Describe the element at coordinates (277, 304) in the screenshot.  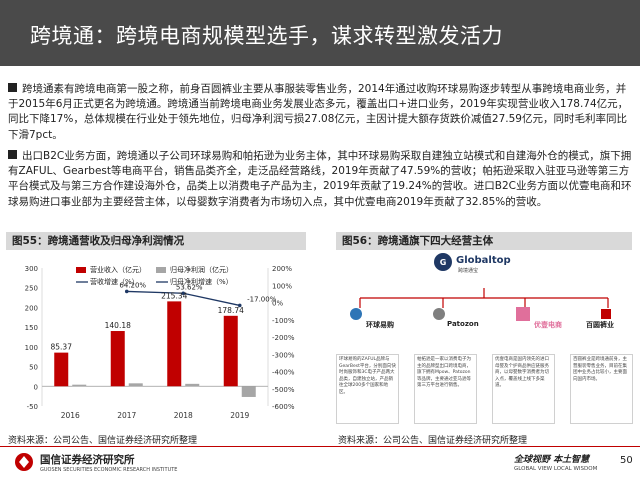
I see `y-right-tick-label: 0%` at that location.